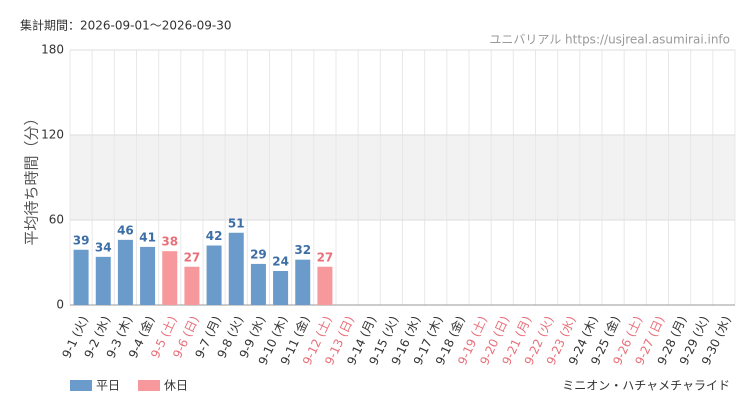 The image size is (750, 410). What do you see at coordinates (258, 254) in the screenshot?
I see `value-label: 29` at bounding box center [258, 254].